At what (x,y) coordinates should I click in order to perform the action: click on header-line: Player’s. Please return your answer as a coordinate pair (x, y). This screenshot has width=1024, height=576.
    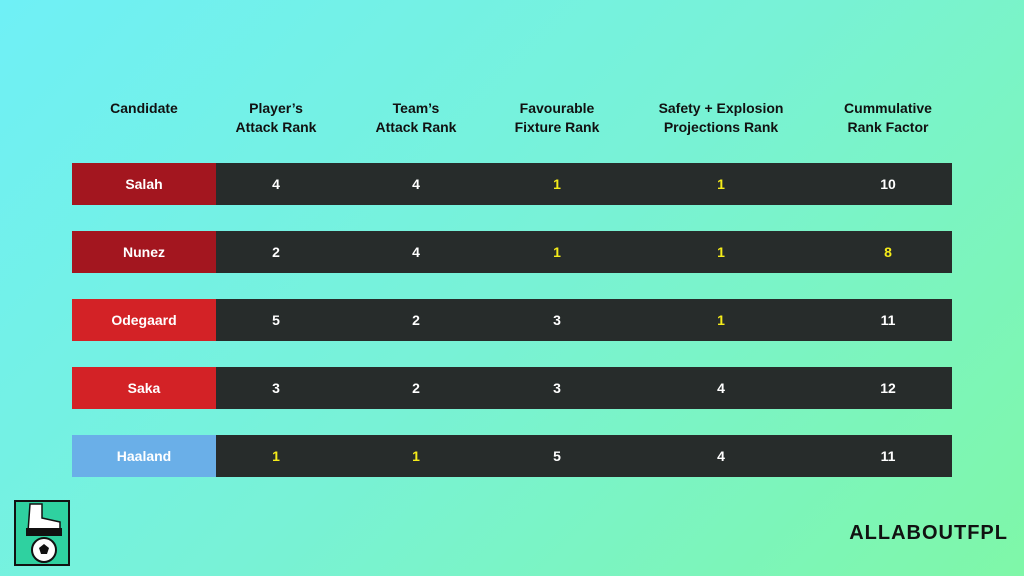
    Looking at the image, I should click on (276, 108).